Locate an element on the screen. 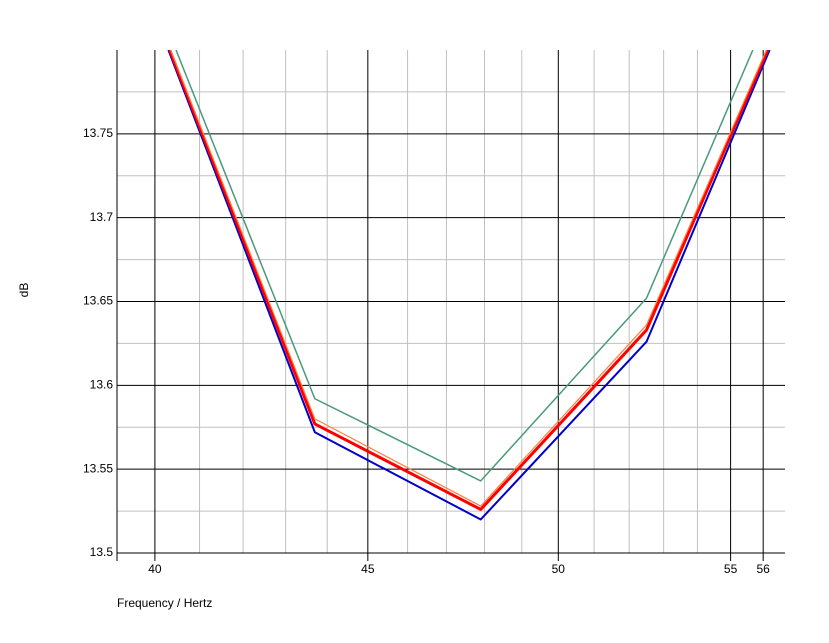  y-tick-label: 13.6 is located at coordinates (102, 385).